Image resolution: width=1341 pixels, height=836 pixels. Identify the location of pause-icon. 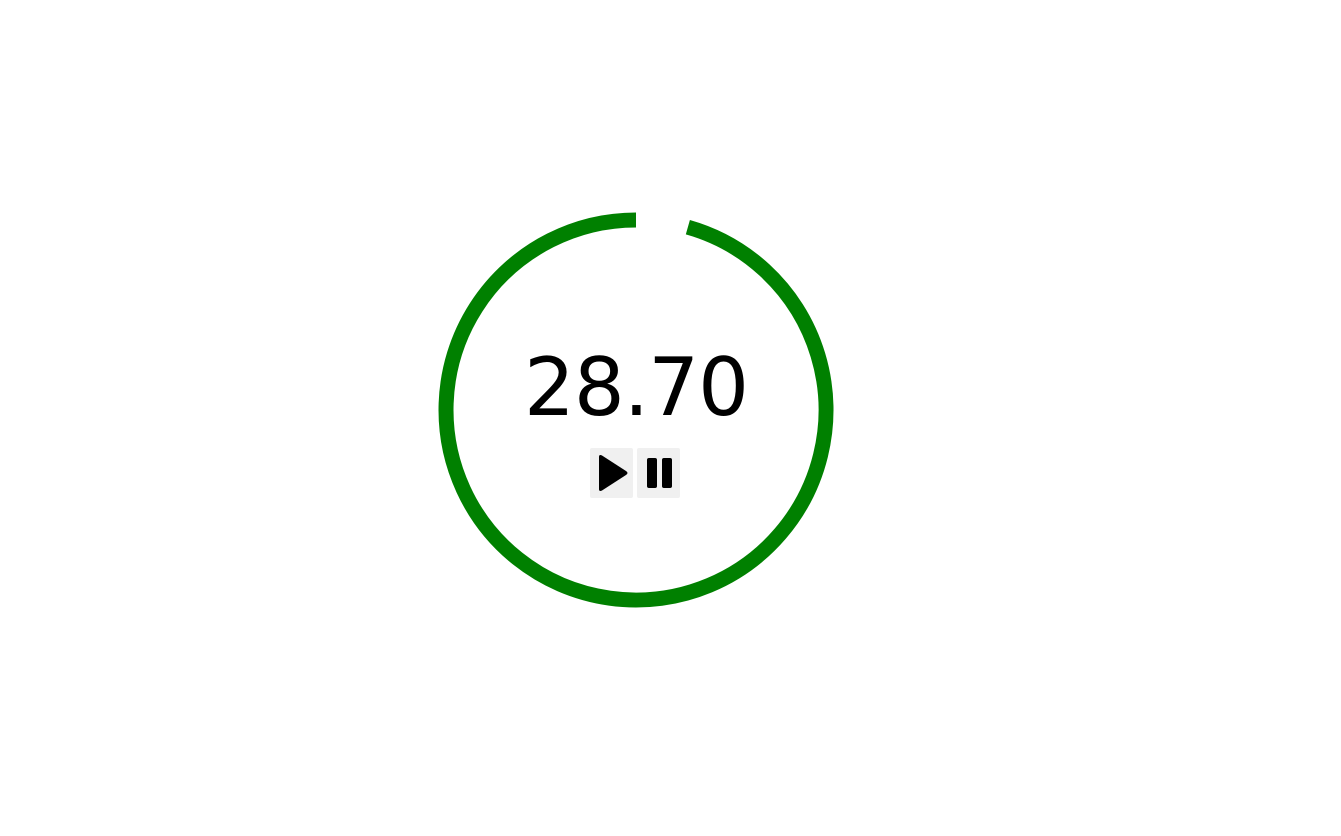
(659, 473).